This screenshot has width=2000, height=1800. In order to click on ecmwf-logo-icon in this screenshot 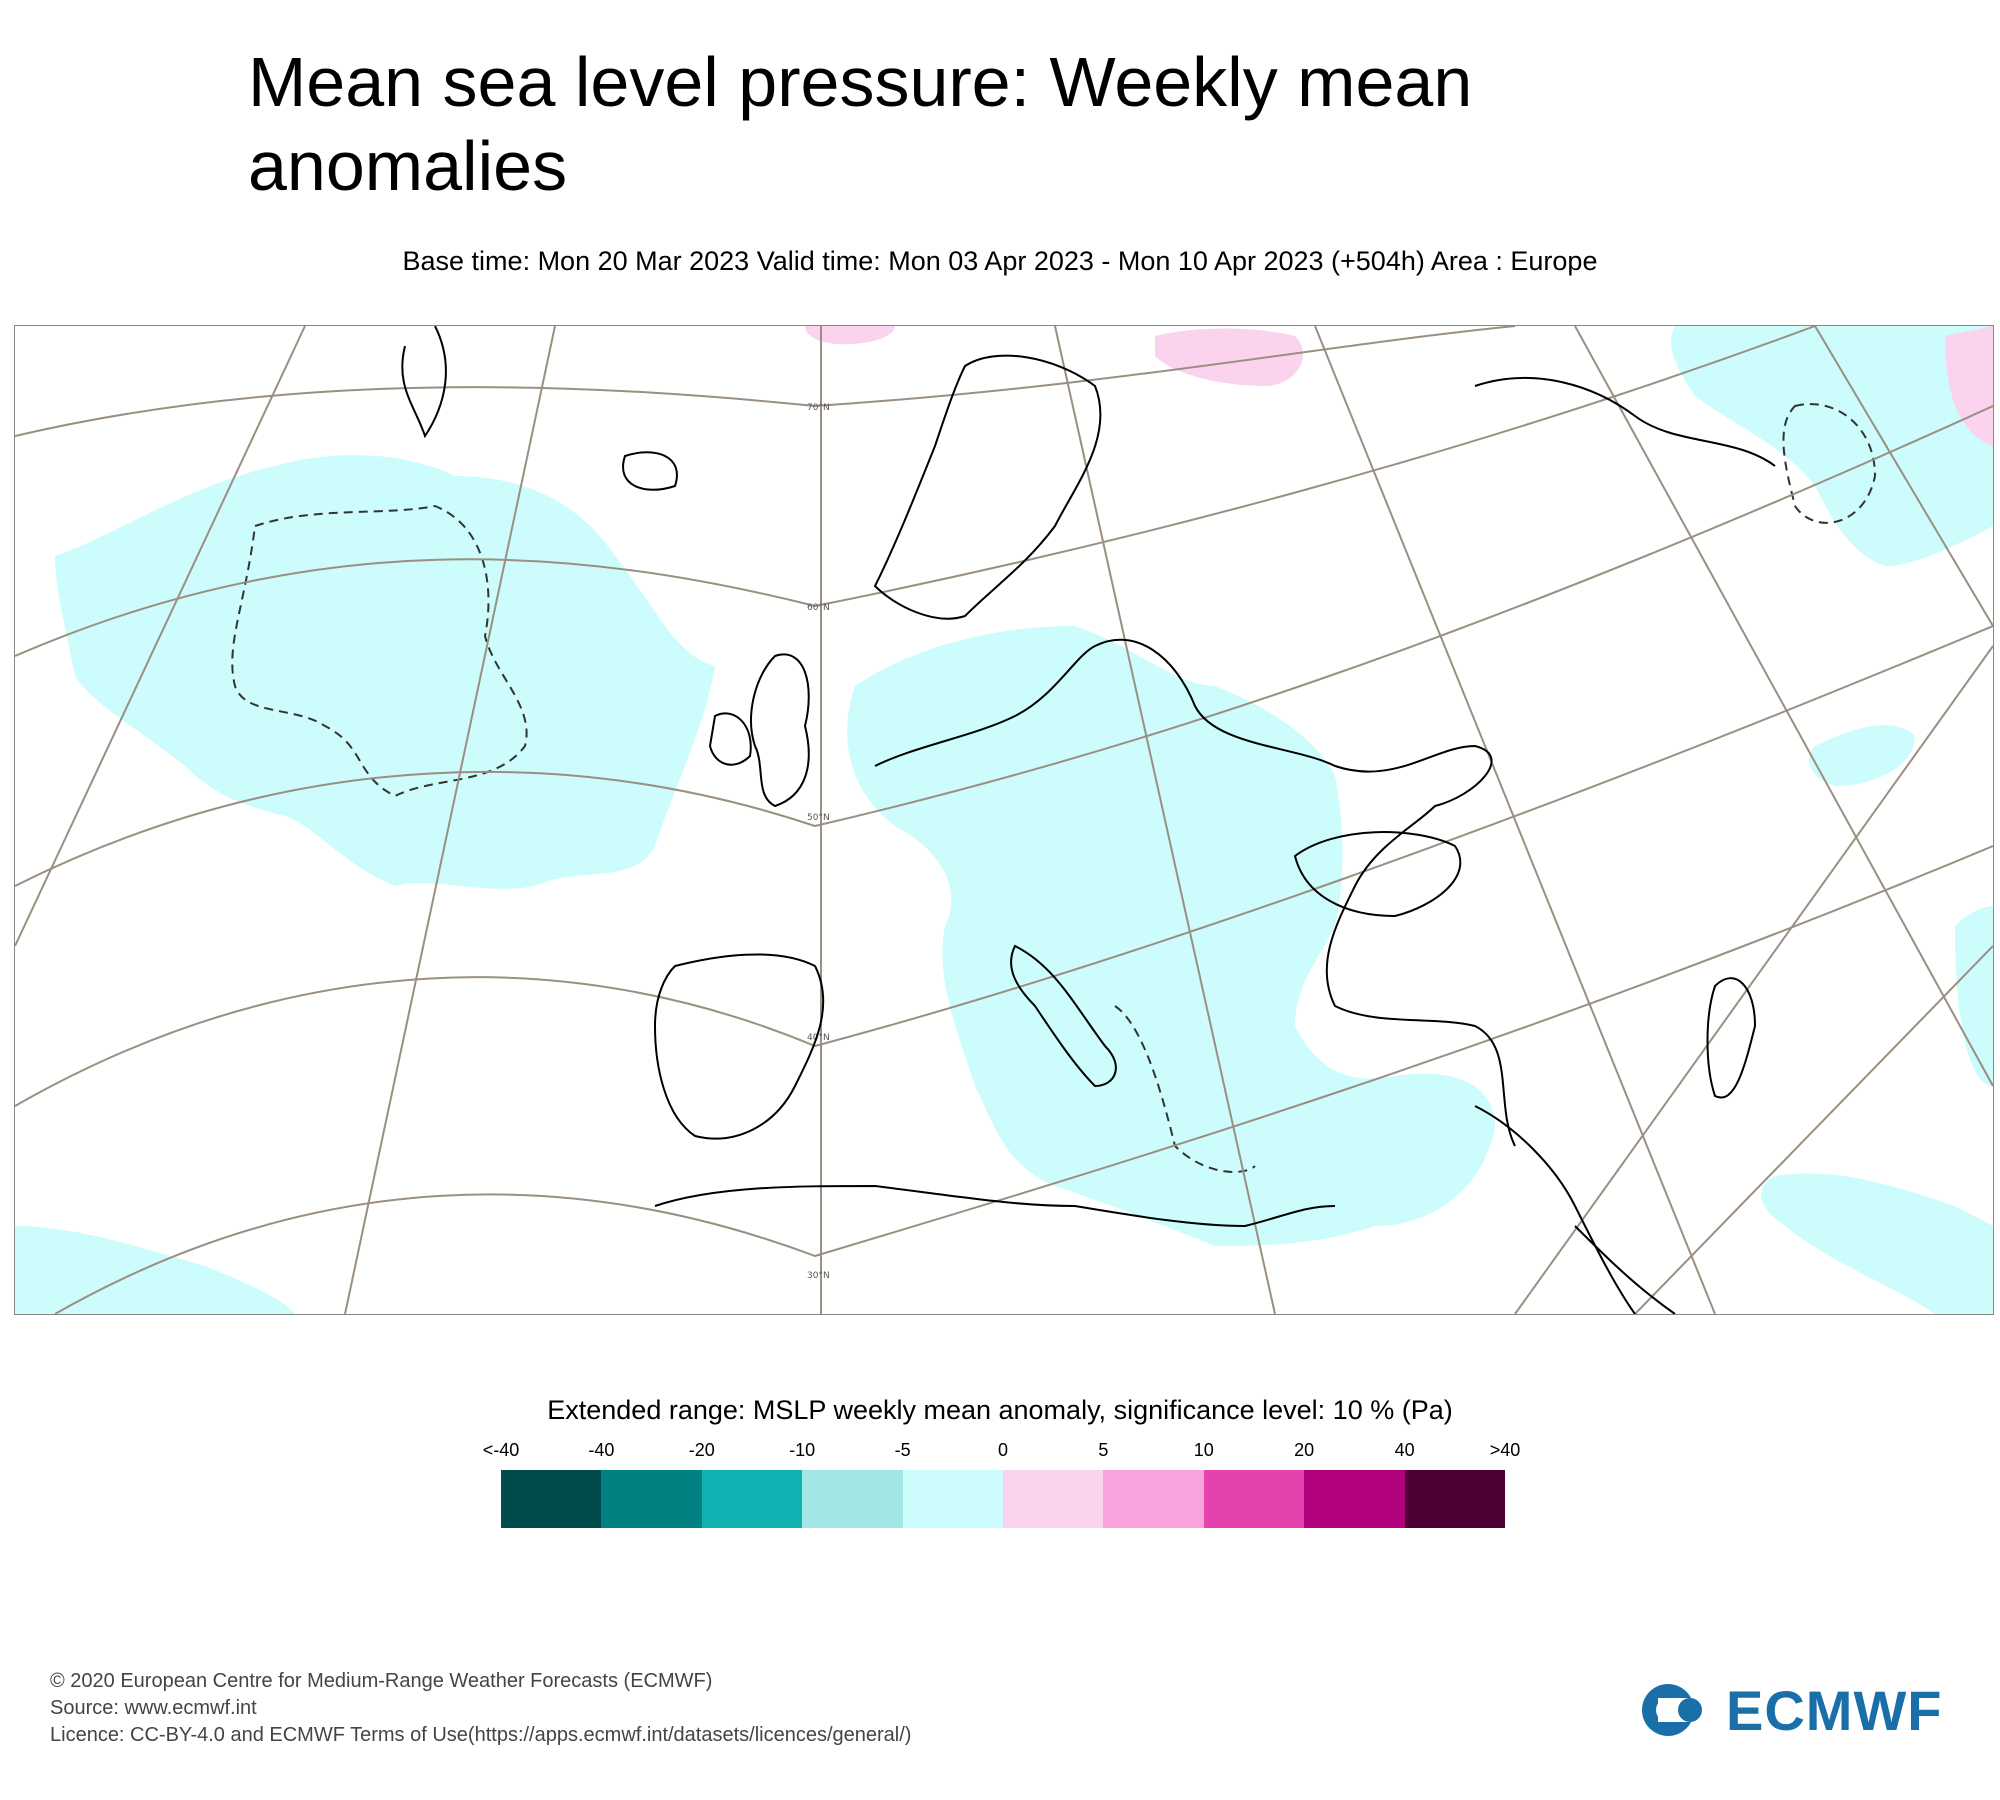, I will do `click(1680, 1710)`.